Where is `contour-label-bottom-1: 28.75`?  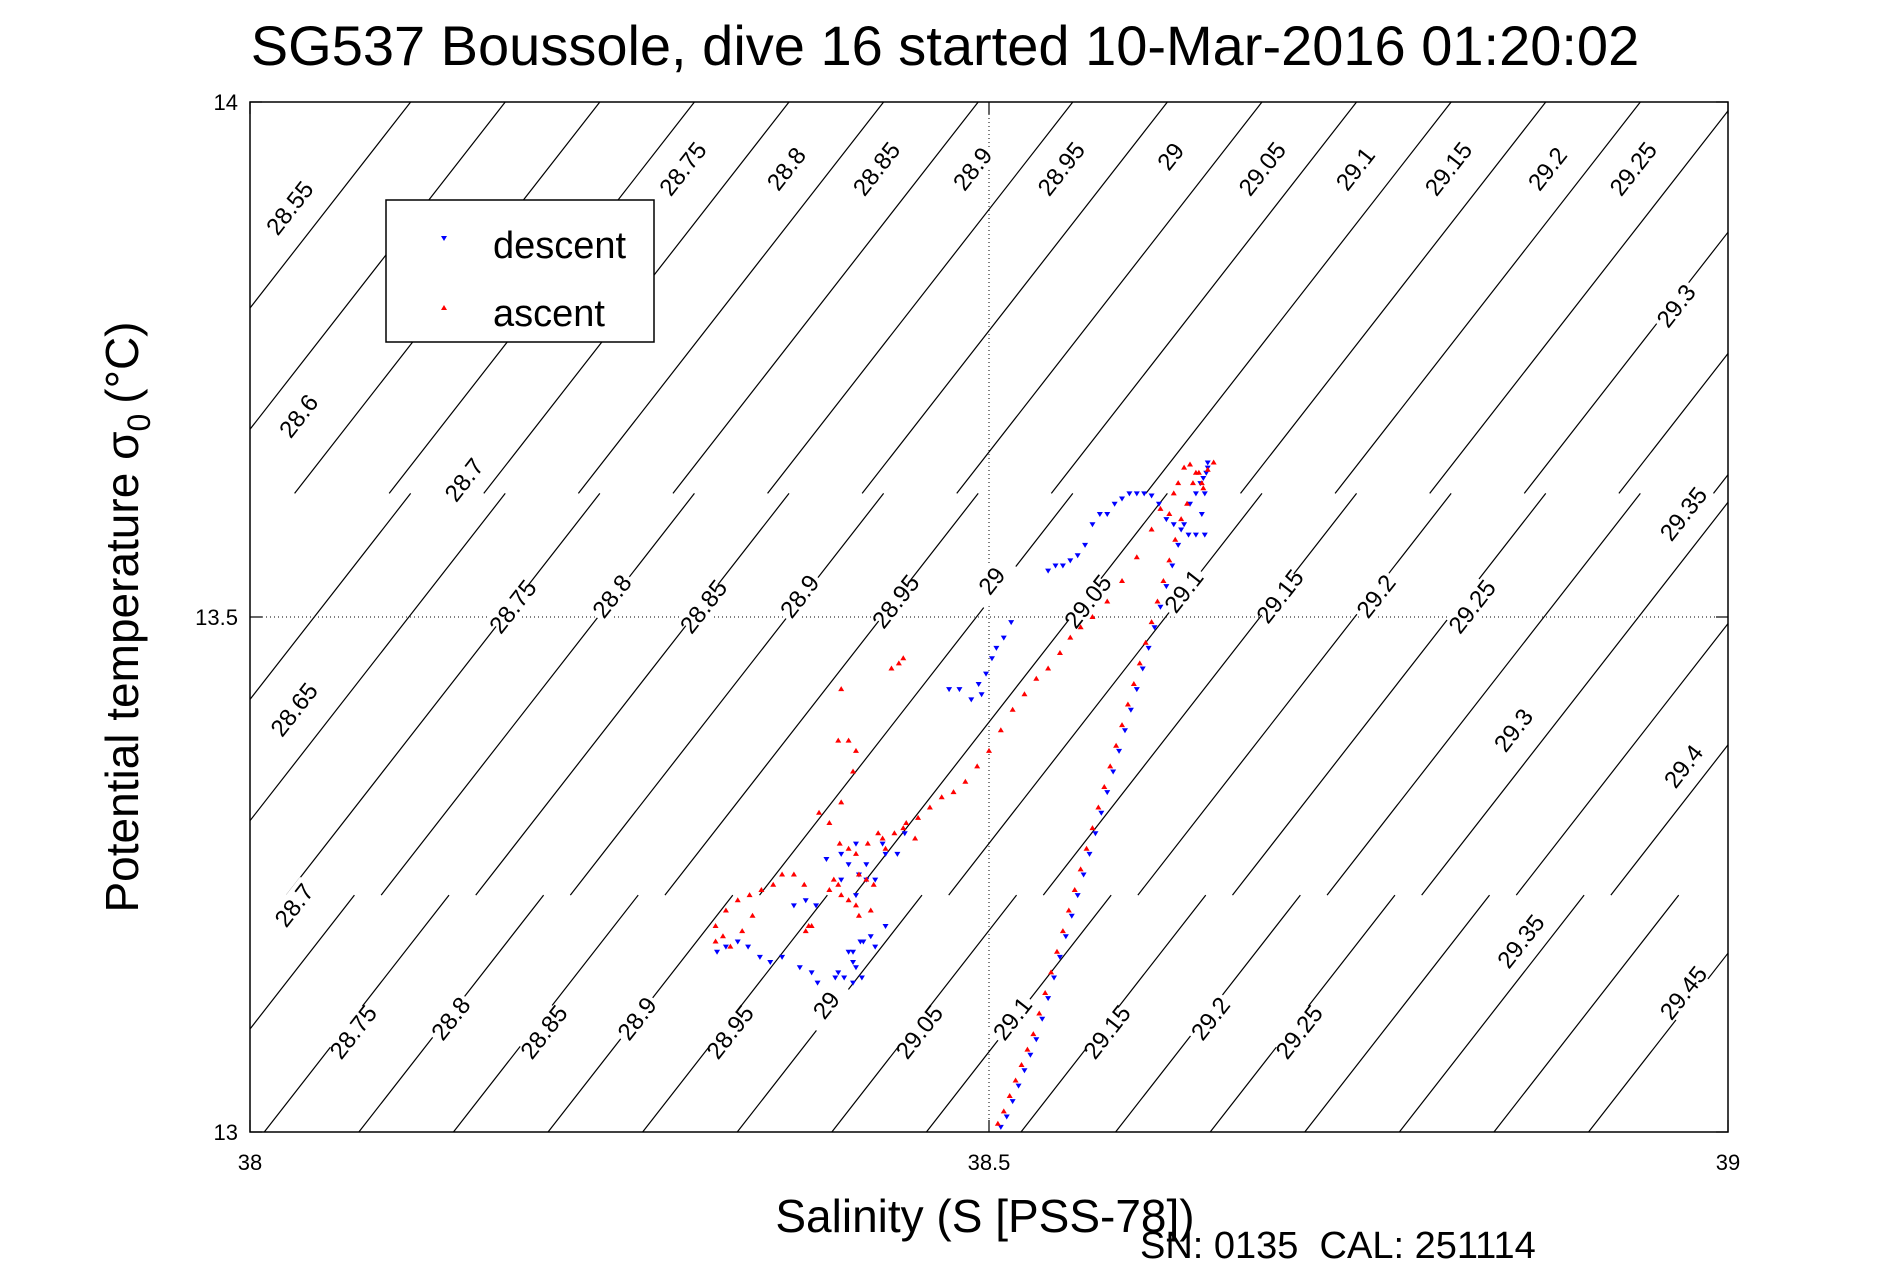
contour-label-bottom-1: 28.75 is located at coordinates (354, 1032).